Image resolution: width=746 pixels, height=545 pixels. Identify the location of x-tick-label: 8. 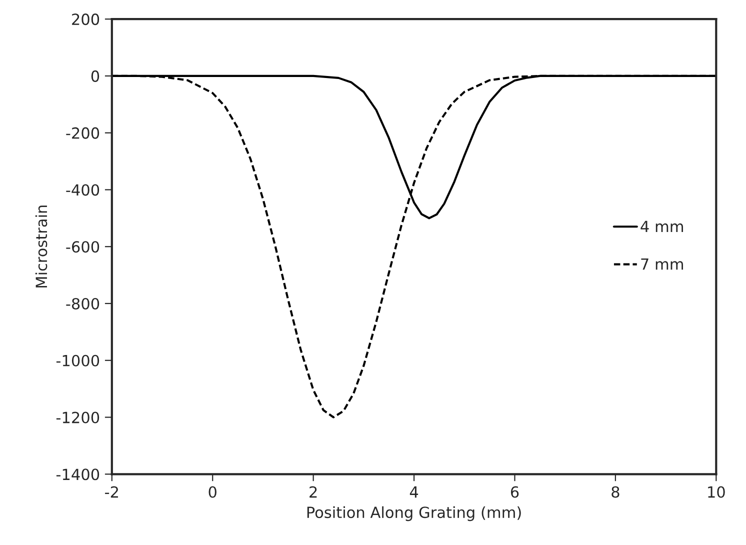
(616, 492).